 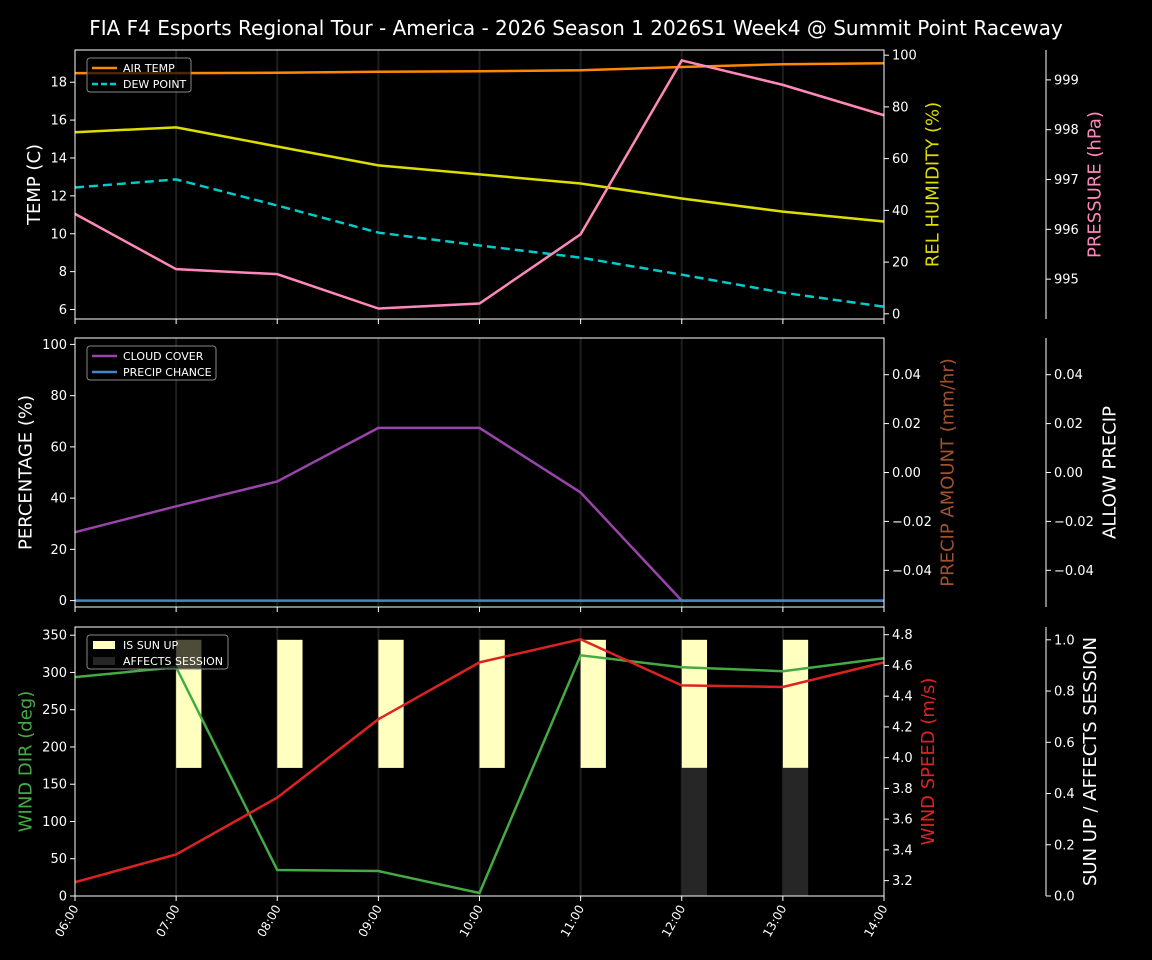 I want to click on axis-label-right2: PRESSURE (hPa), so click(x=1094, y=184).